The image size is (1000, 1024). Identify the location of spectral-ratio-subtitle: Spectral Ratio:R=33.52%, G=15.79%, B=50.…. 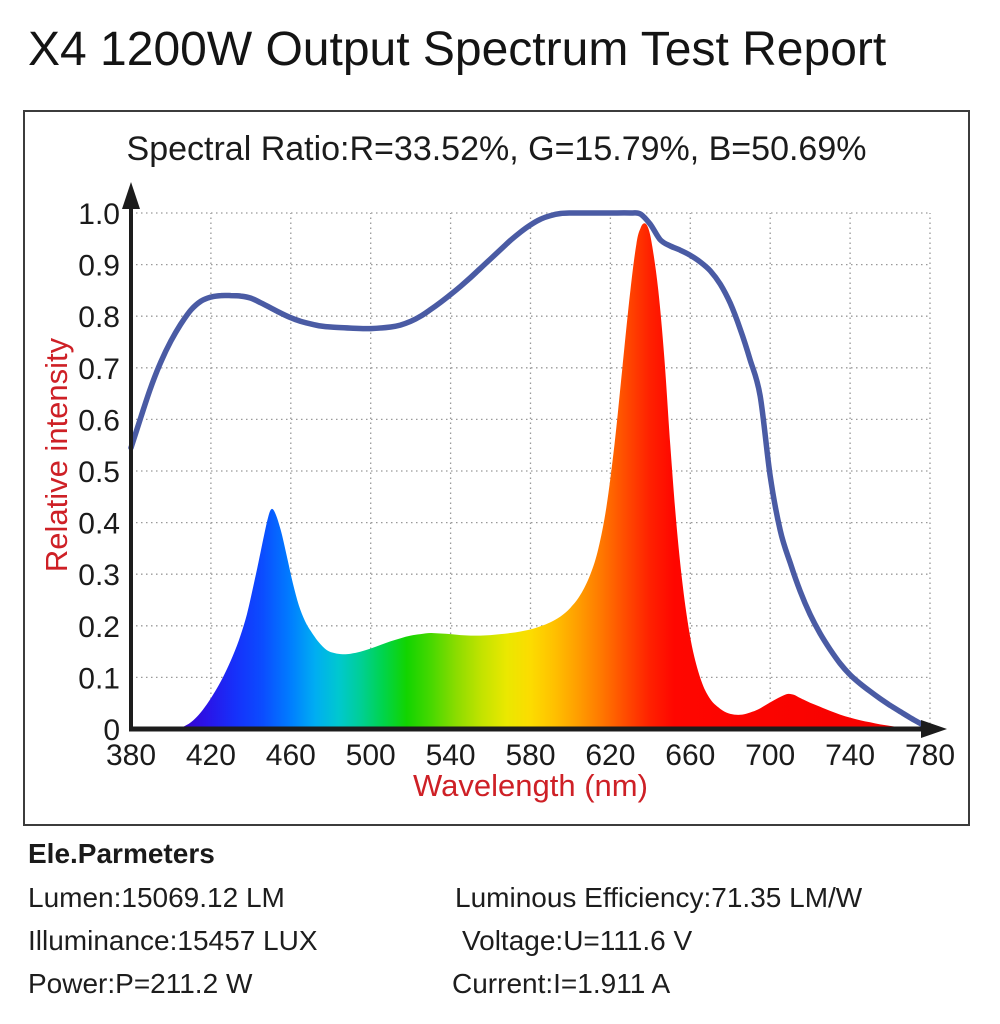
(496, 149).